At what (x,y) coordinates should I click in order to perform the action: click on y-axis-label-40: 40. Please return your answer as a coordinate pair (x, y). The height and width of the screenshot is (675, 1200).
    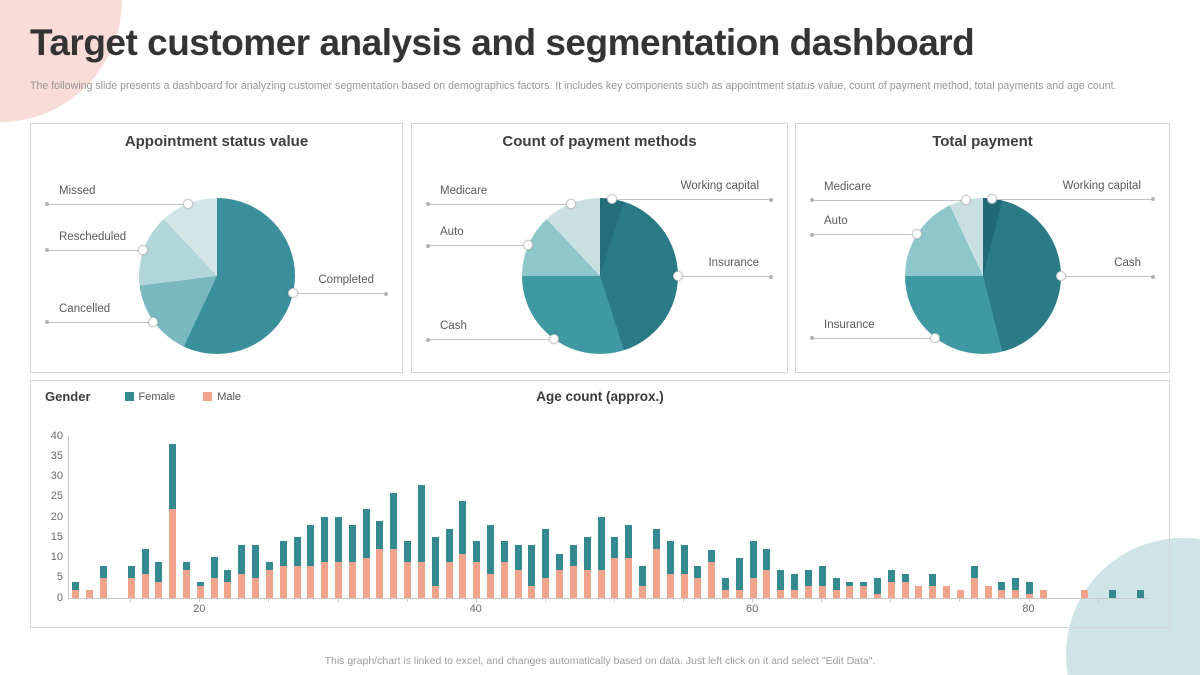
    Looking at the image, I should click on (56, 435).